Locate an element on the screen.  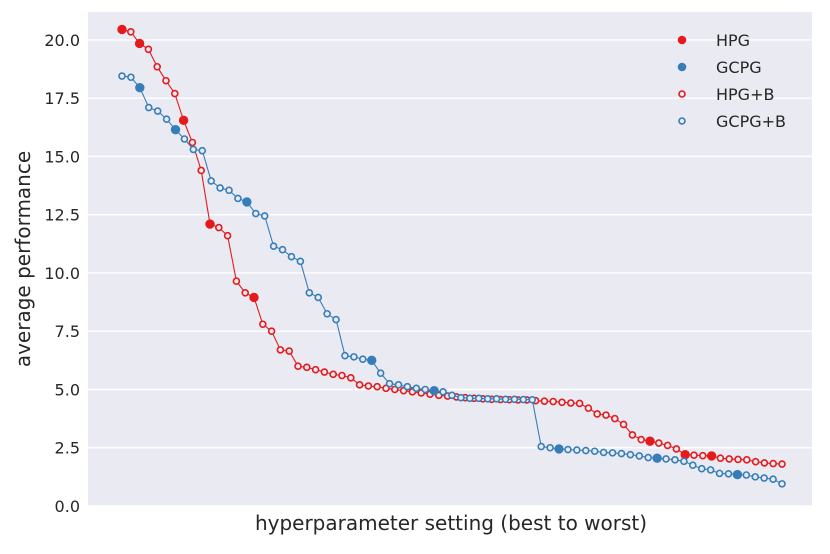
y-tick-label: 17.5 is located at coordinates (62, 98).